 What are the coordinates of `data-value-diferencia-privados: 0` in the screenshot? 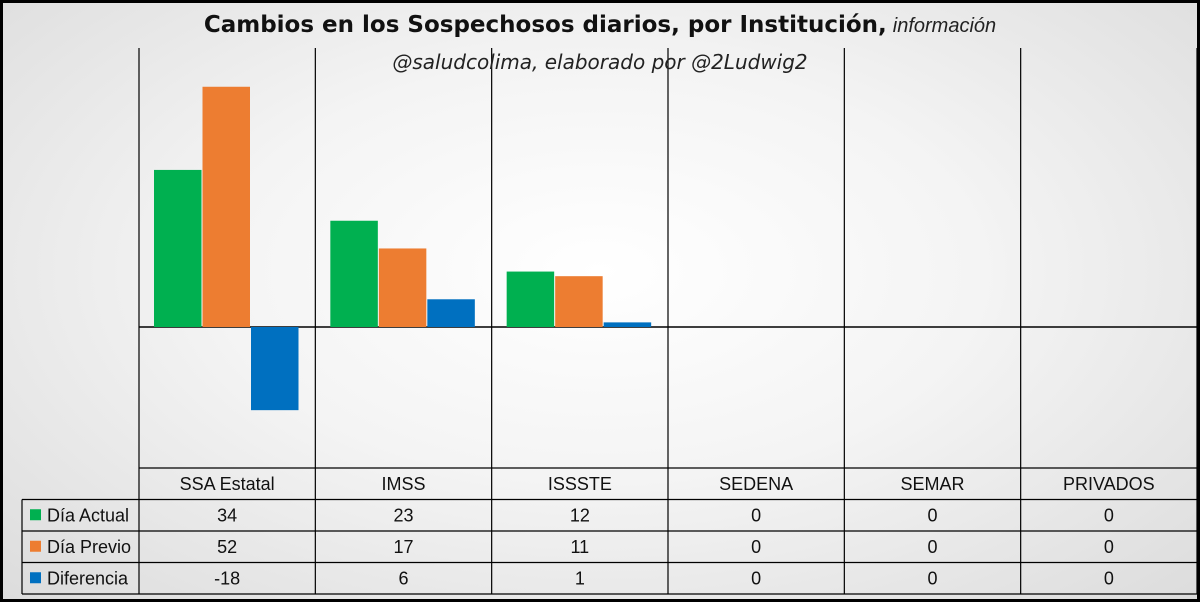 It's located at (1109, 578).